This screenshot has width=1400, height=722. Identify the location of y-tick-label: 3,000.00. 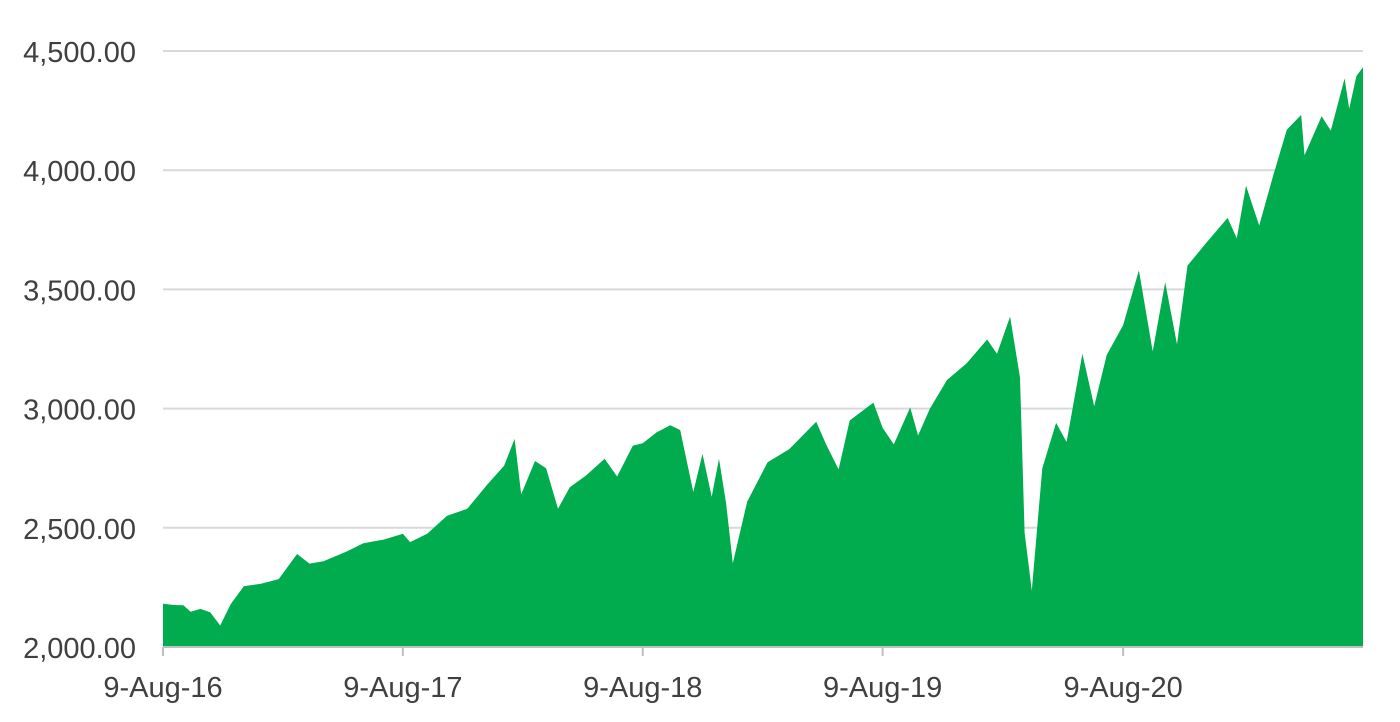
(79, 411).